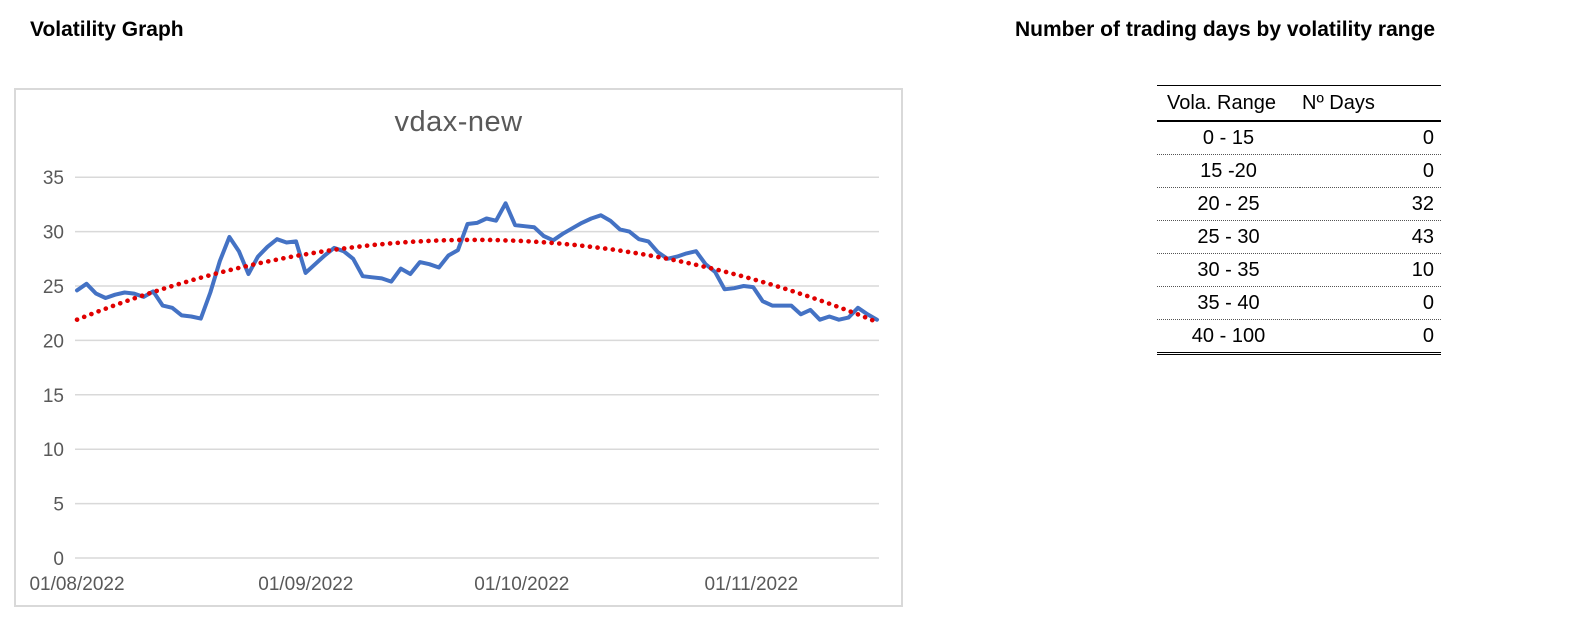 This screenshot has height=624, width=1579. Describe the element at coordinates (1228, 138) in the screenshot. I see `vola-range-cell: 0 - 15` at that location.